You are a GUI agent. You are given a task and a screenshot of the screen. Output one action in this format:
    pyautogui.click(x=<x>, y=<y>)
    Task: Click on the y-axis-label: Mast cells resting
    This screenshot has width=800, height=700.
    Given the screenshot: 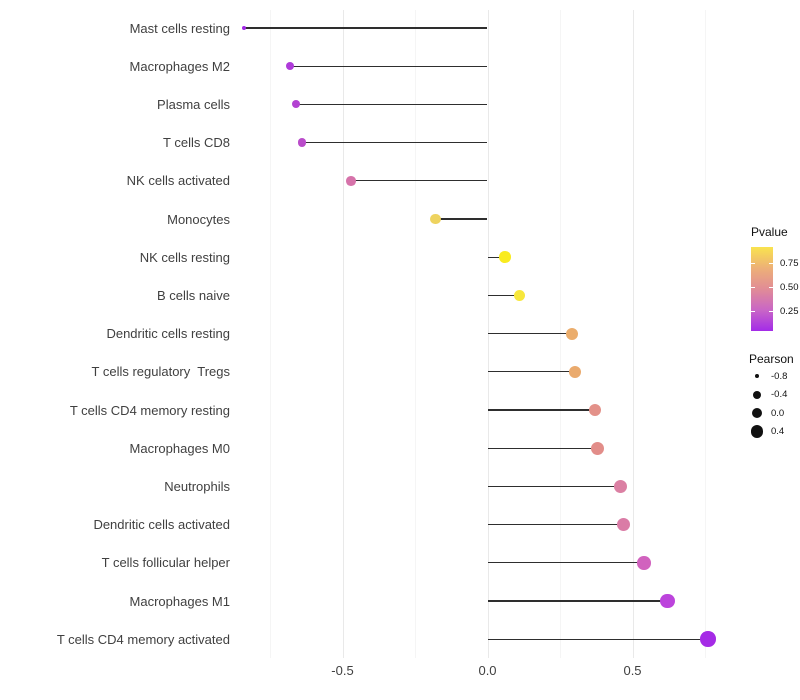 What is the action you would take?
    pyautogui.click(x=179, y=28)
    